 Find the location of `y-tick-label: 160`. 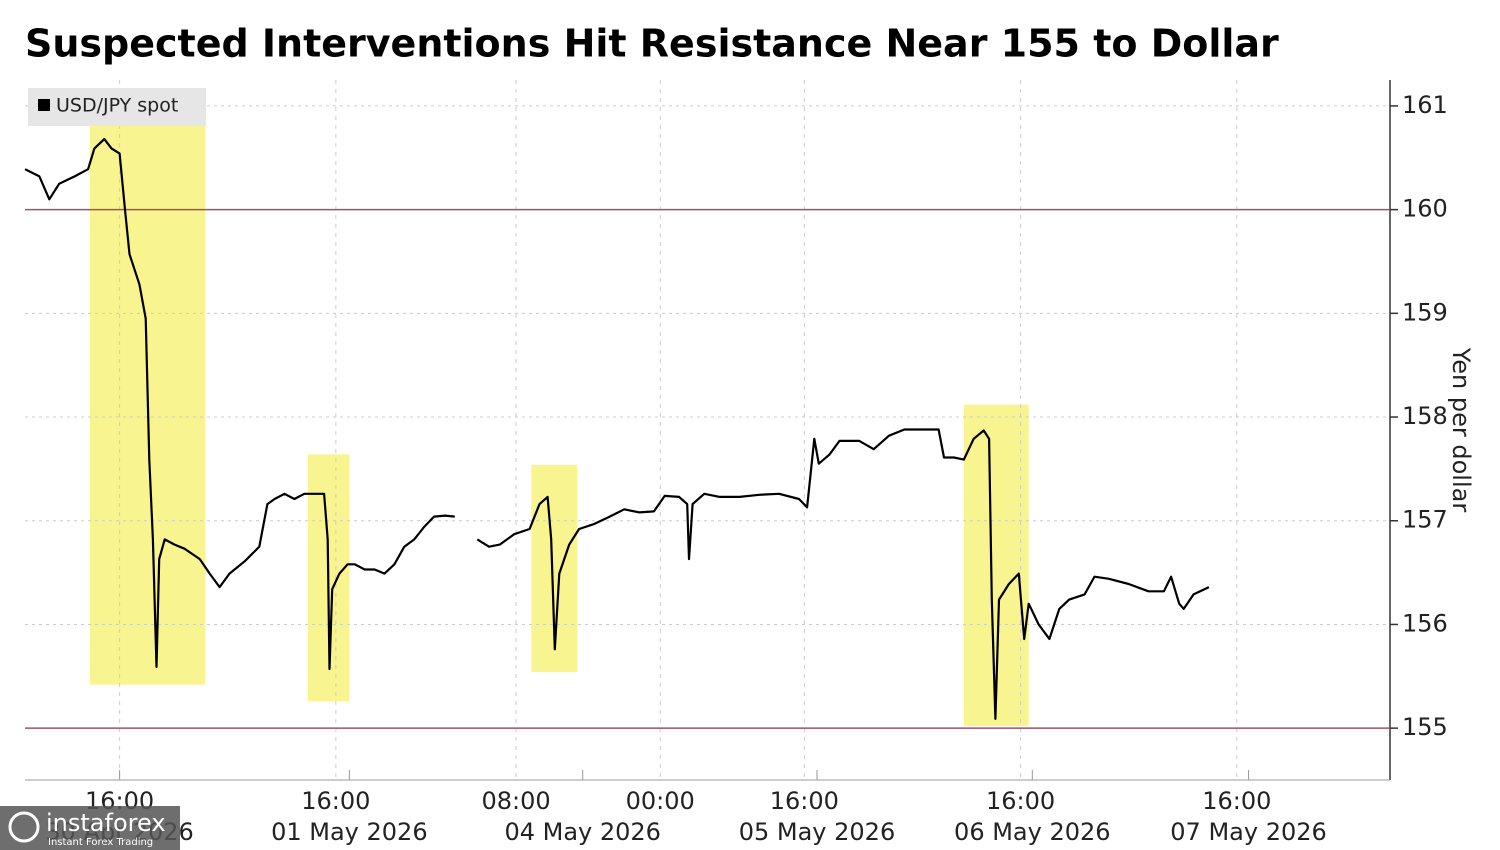

y-tick-label: 160 is located at coordinates (1425, 209).